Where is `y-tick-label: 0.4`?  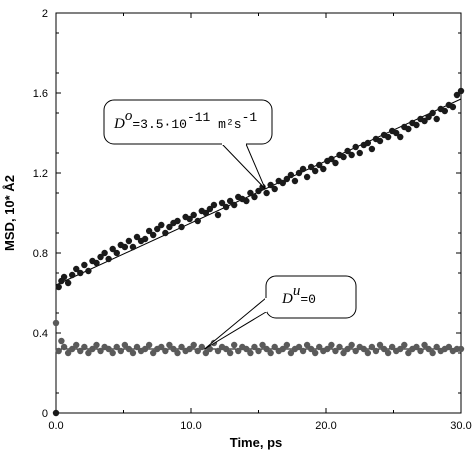
y-tick-label: 0.4 is located at coordinates (40, 334).